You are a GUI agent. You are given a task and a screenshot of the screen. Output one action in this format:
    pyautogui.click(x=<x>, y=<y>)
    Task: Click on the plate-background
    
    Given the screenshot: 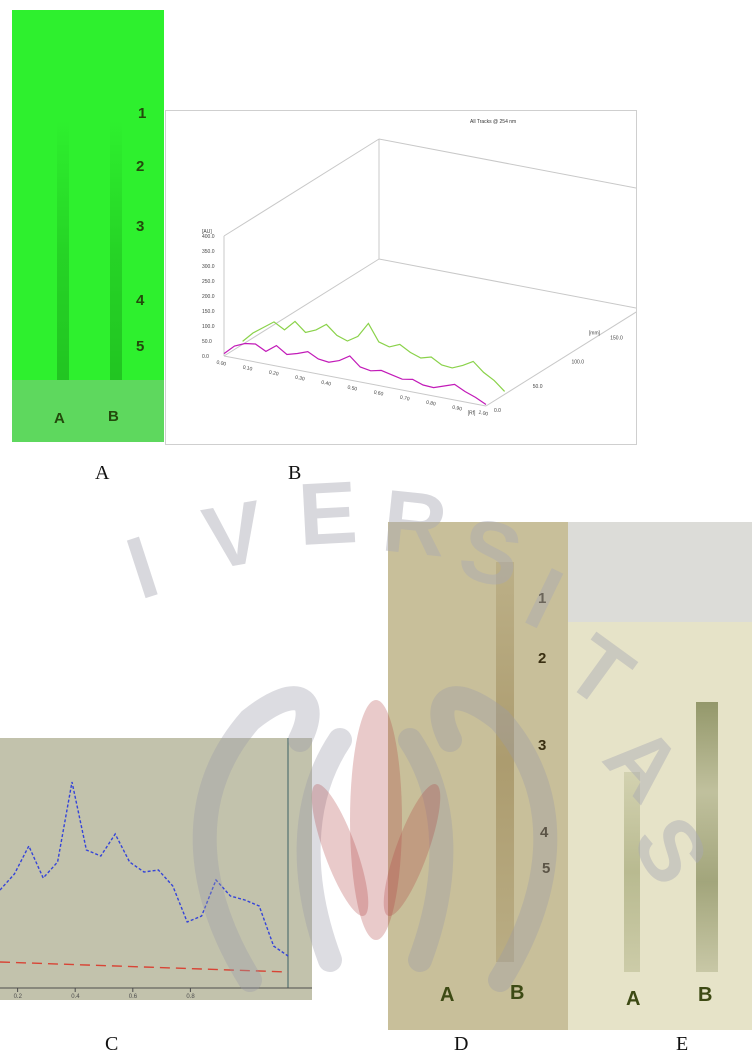 What is the action you would take?
    pyautogui.click(x=660, y=572)
    